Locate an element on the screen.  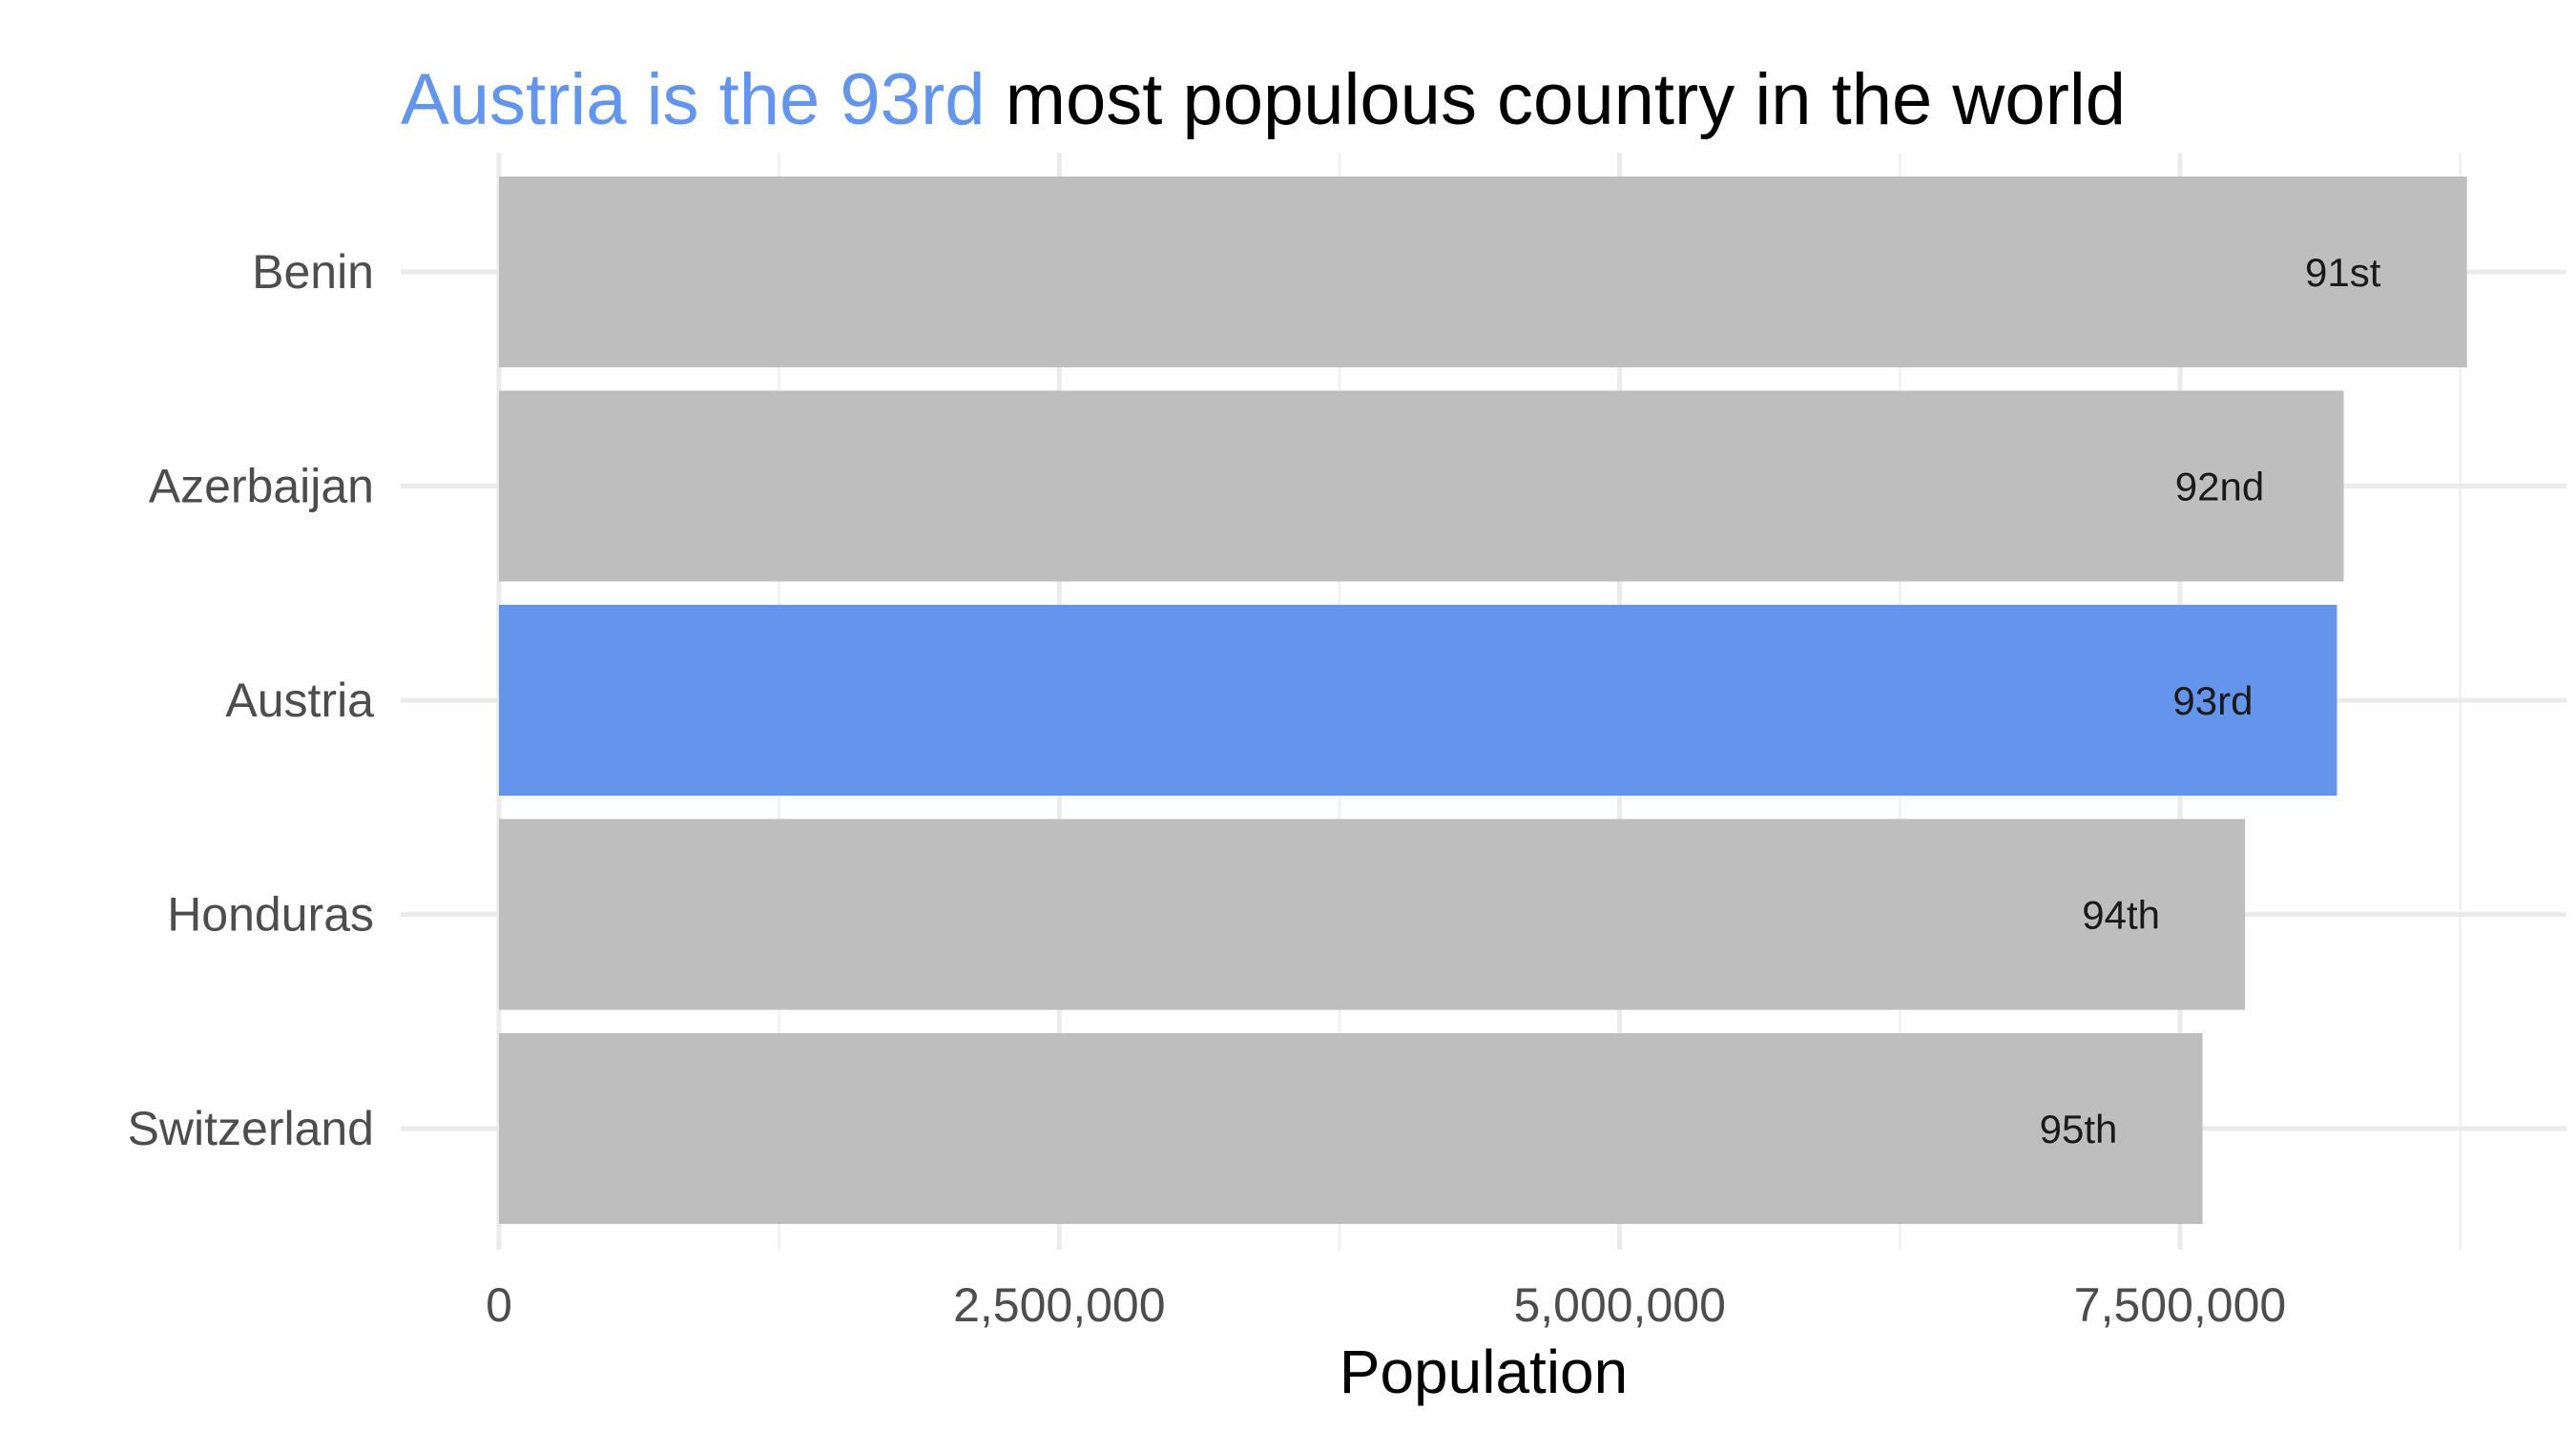
chart-title-highlight: Austria is the 93rd is located at coordinates (693, 99).